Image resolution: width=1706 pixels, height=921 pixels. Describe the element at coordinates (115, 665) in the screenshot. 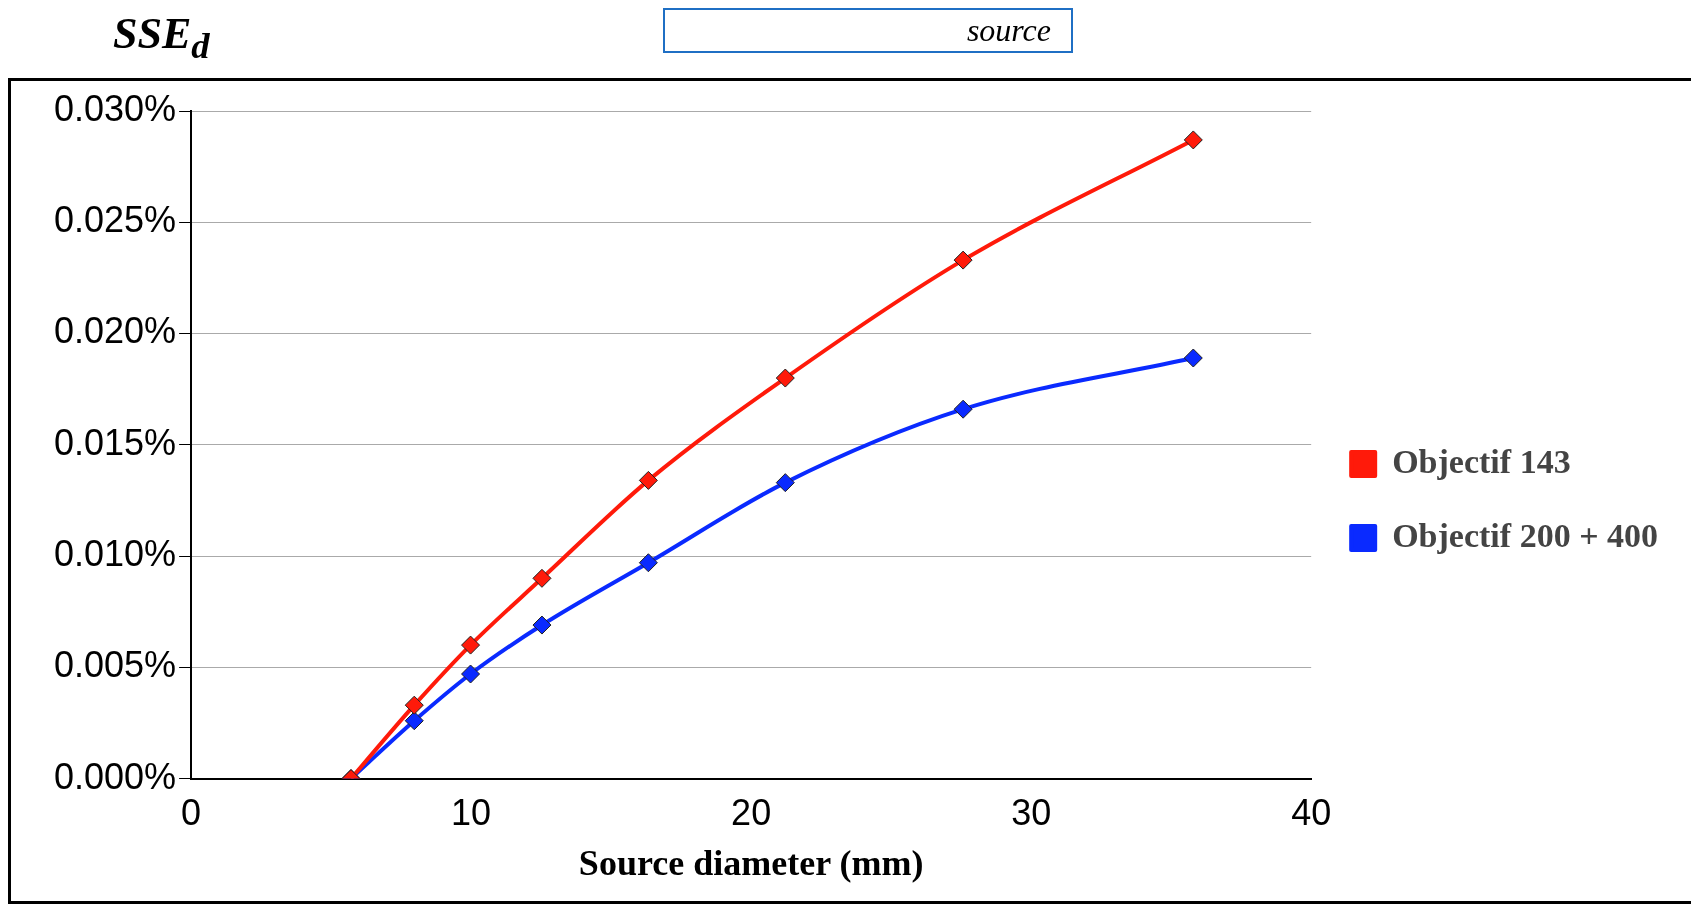

I see `y-tick-label: 0.005%` at that location.